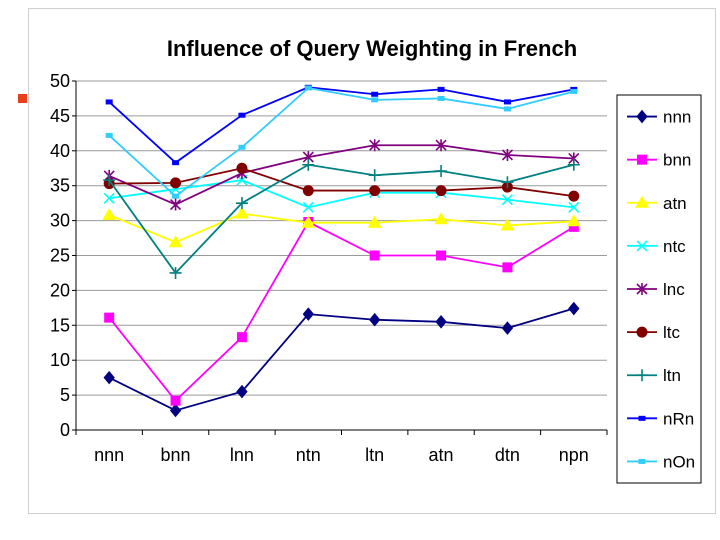 The width and height of the screenshot is (720, 540). What do you see at coordinates (674, 289) in the screenshot?
I see `legend-label-lnc: lnc` at bounding box center [674, 289].